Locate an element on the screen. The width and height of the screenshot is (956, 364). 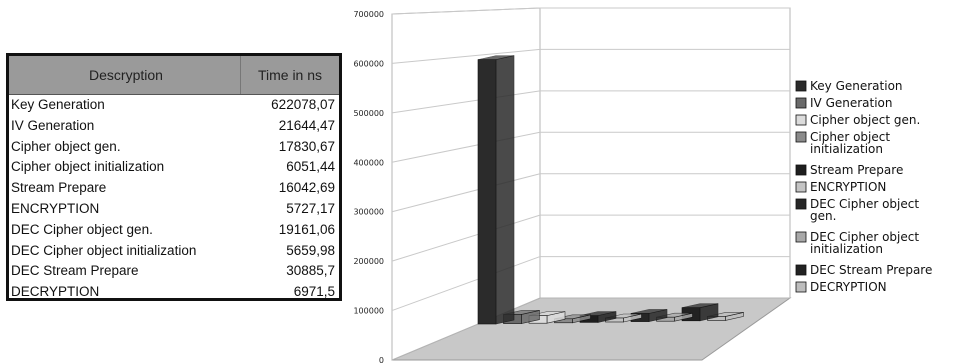
row-value: 17830,67 is located at coordinates (306, 146).